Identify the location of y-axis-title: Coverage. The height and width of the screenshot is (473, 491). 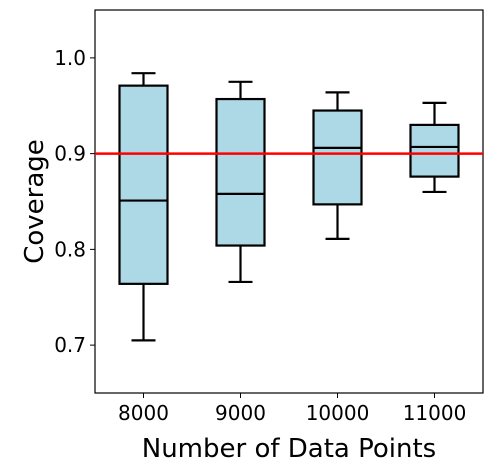
(35, 201).